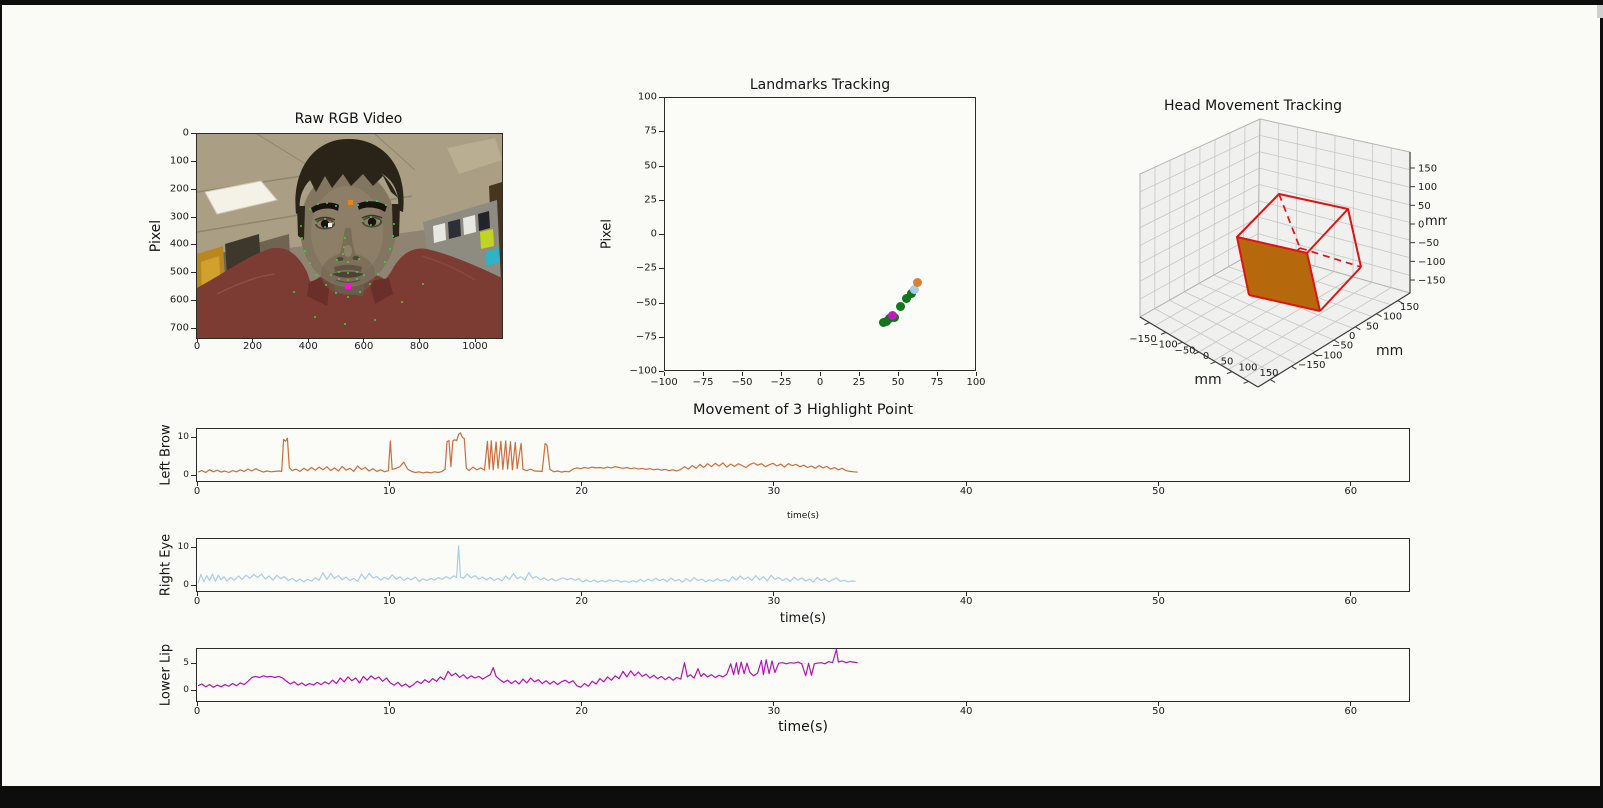  Describe the element at coordinates (1247, 367) in the screenshot. I see `tick-label: 100` at that location.